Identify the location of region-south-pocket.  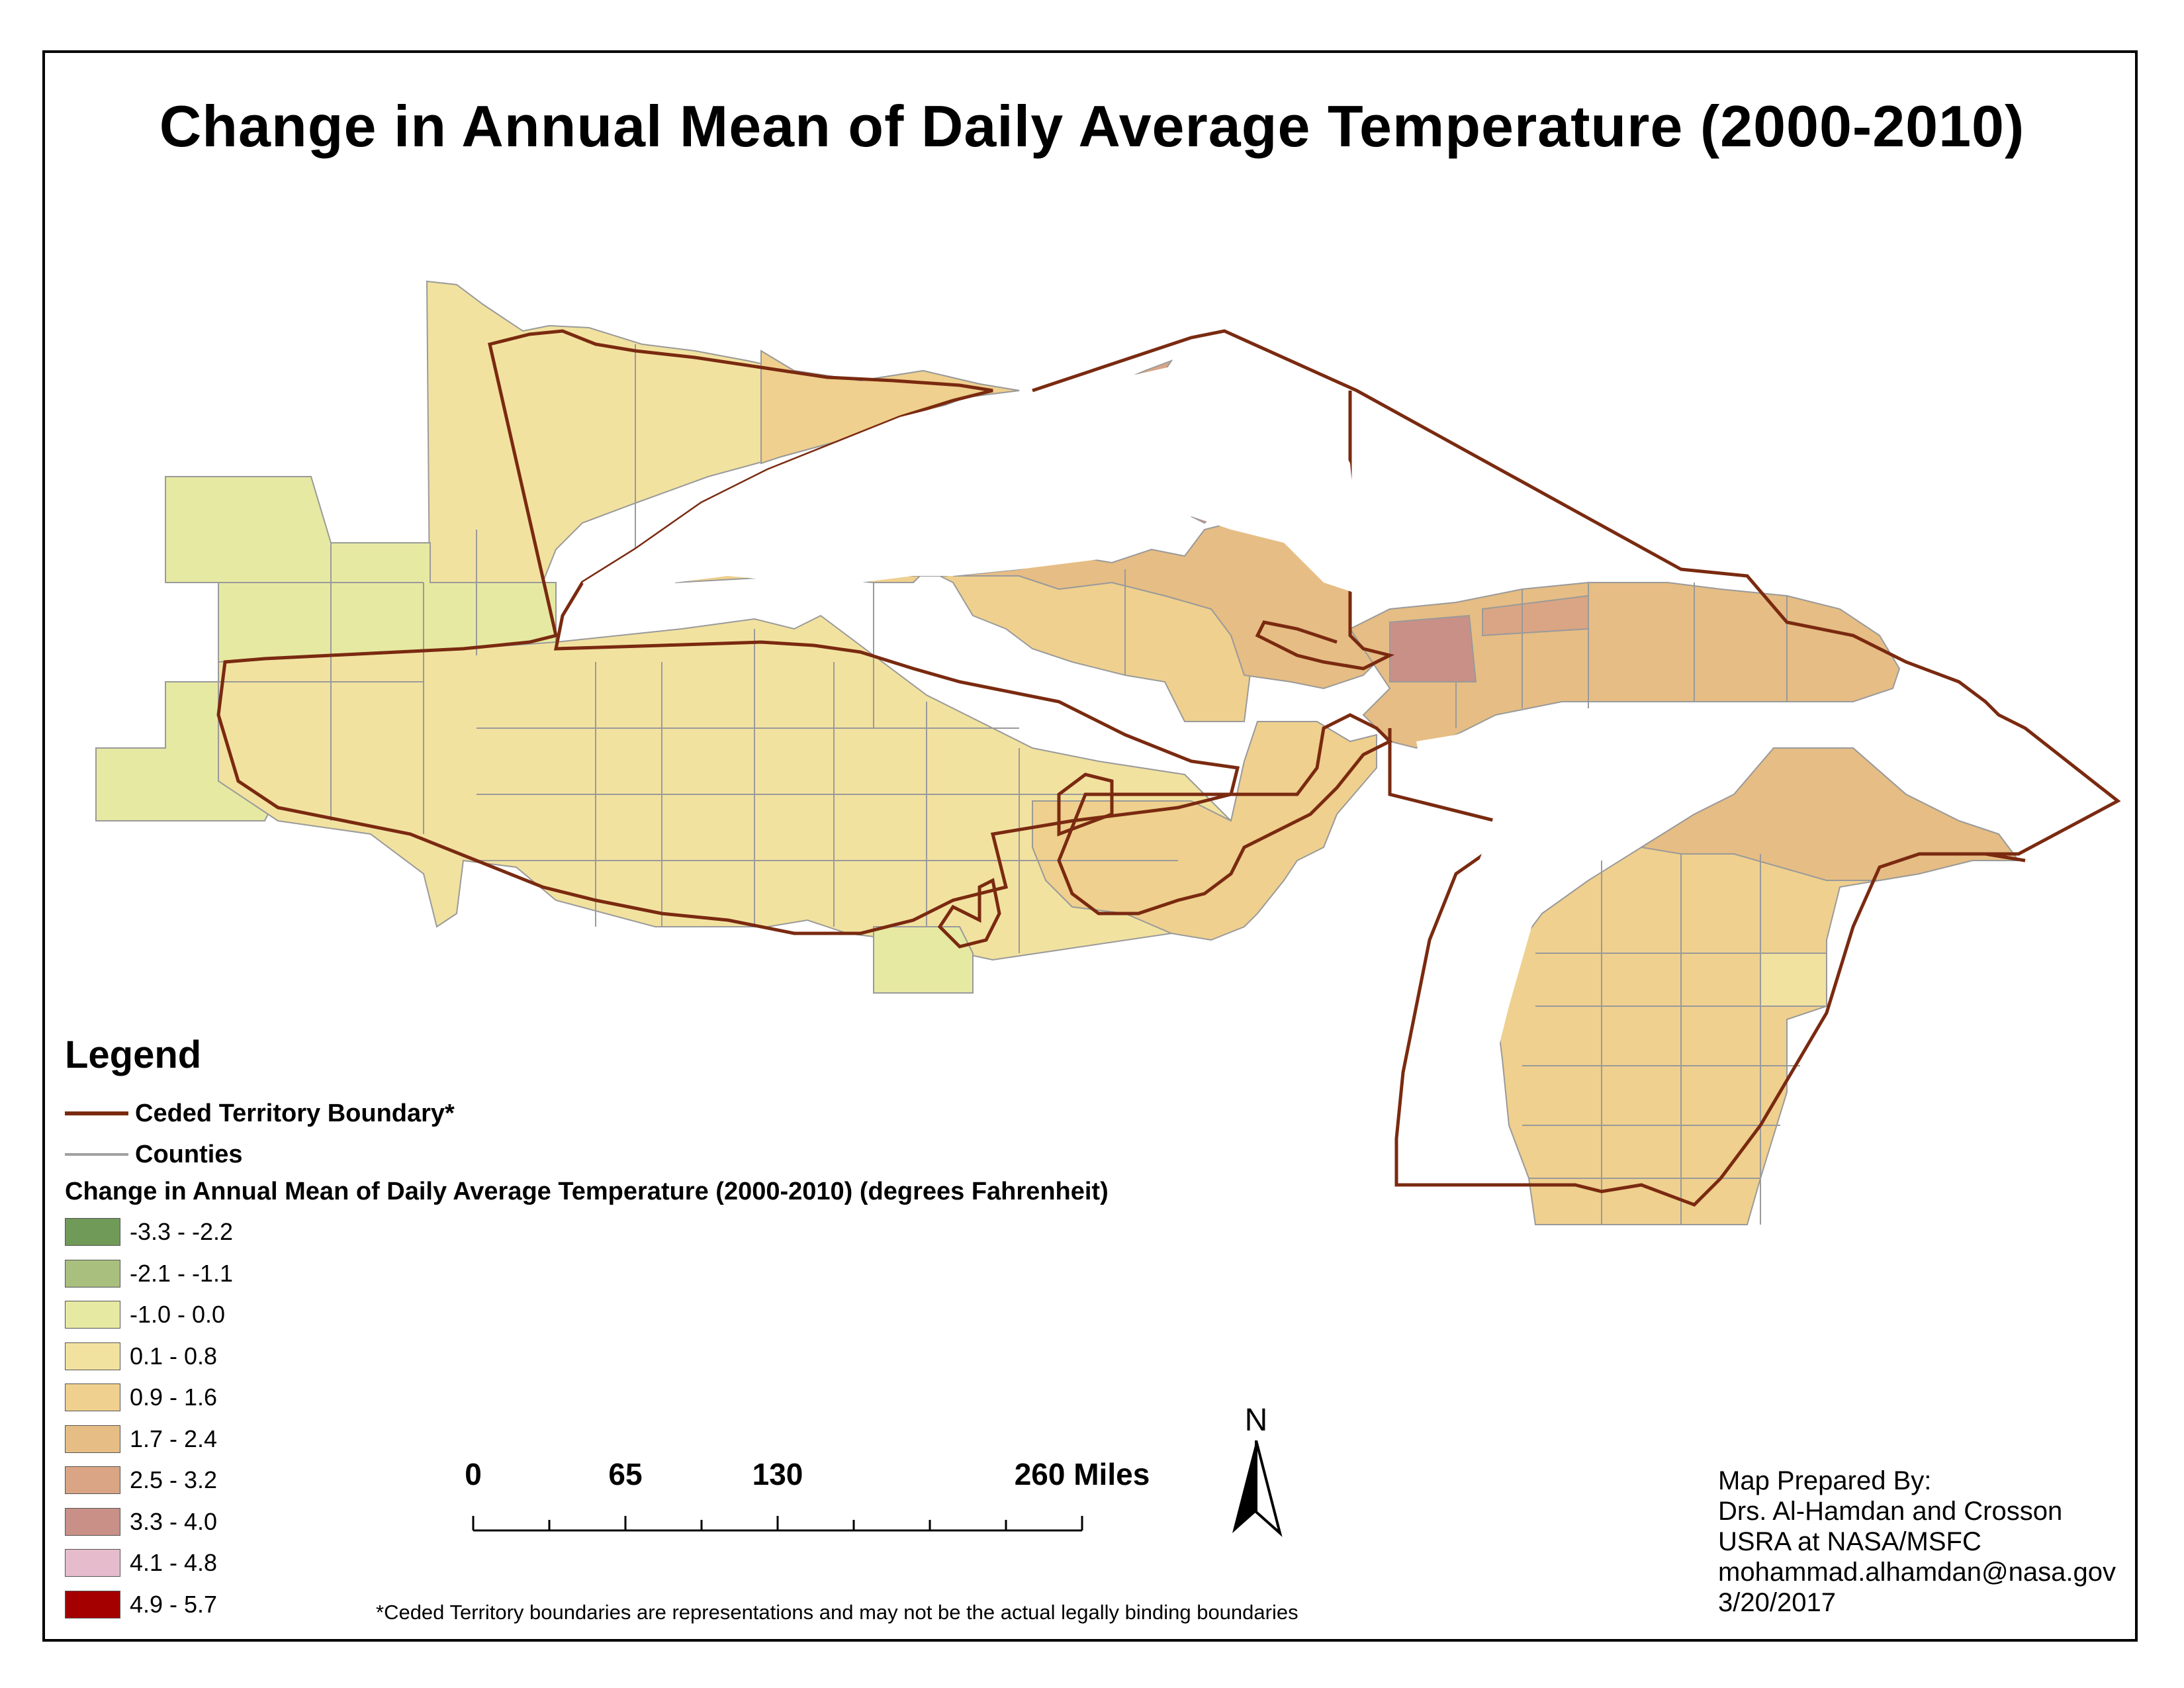
(923, 960).